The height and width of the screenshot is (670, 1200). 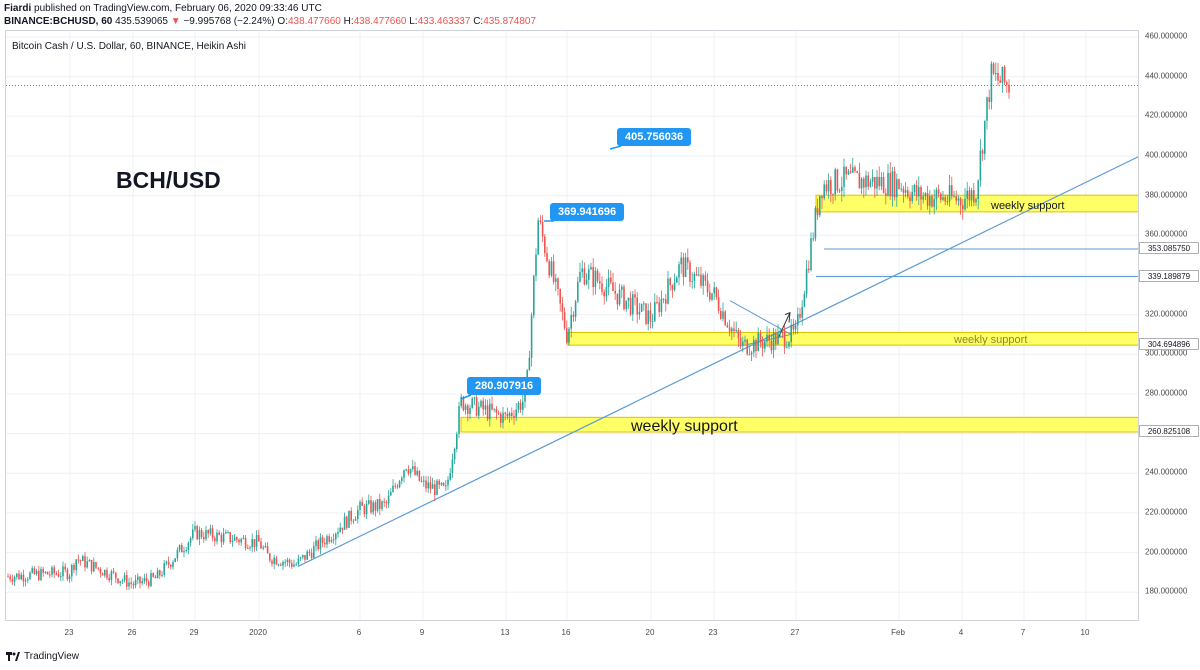 I want to click on author-name: Fiardi, so click(x=18, y=8).